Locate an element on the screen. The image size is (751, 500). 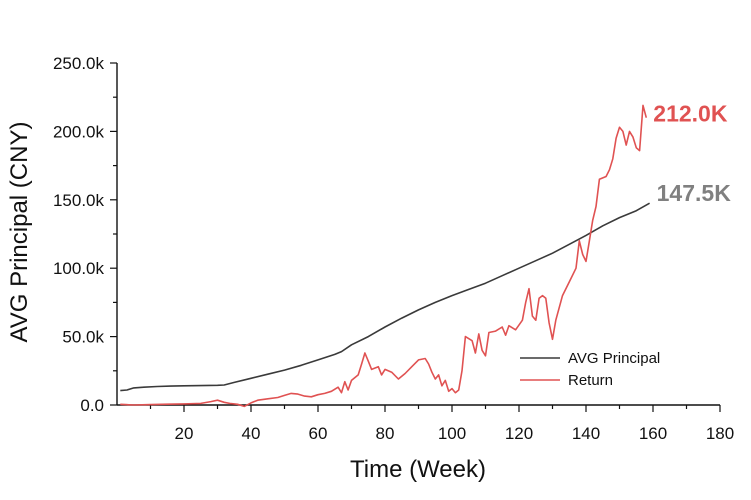
y-tick-label: 100.0k is located at coordinates (79, 268).